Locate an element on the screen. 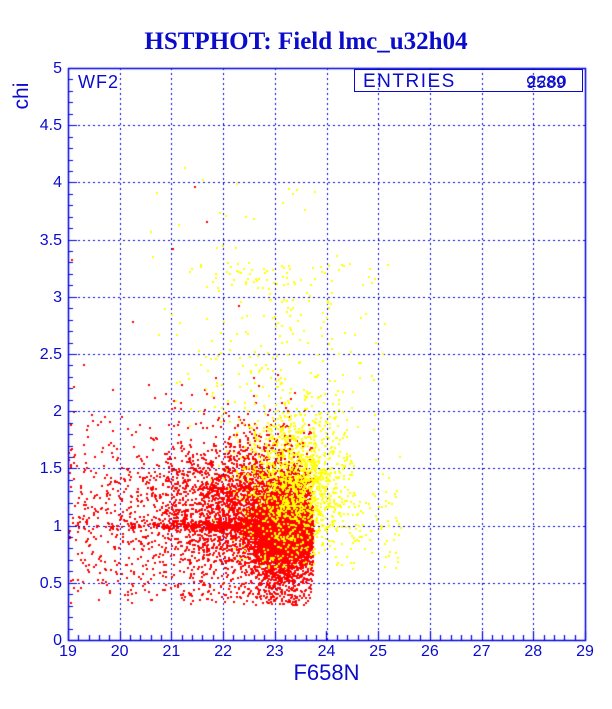 This screenshot has width=612, height=709. y-tick-label-4: 4 is located at coordinates (57, 183).